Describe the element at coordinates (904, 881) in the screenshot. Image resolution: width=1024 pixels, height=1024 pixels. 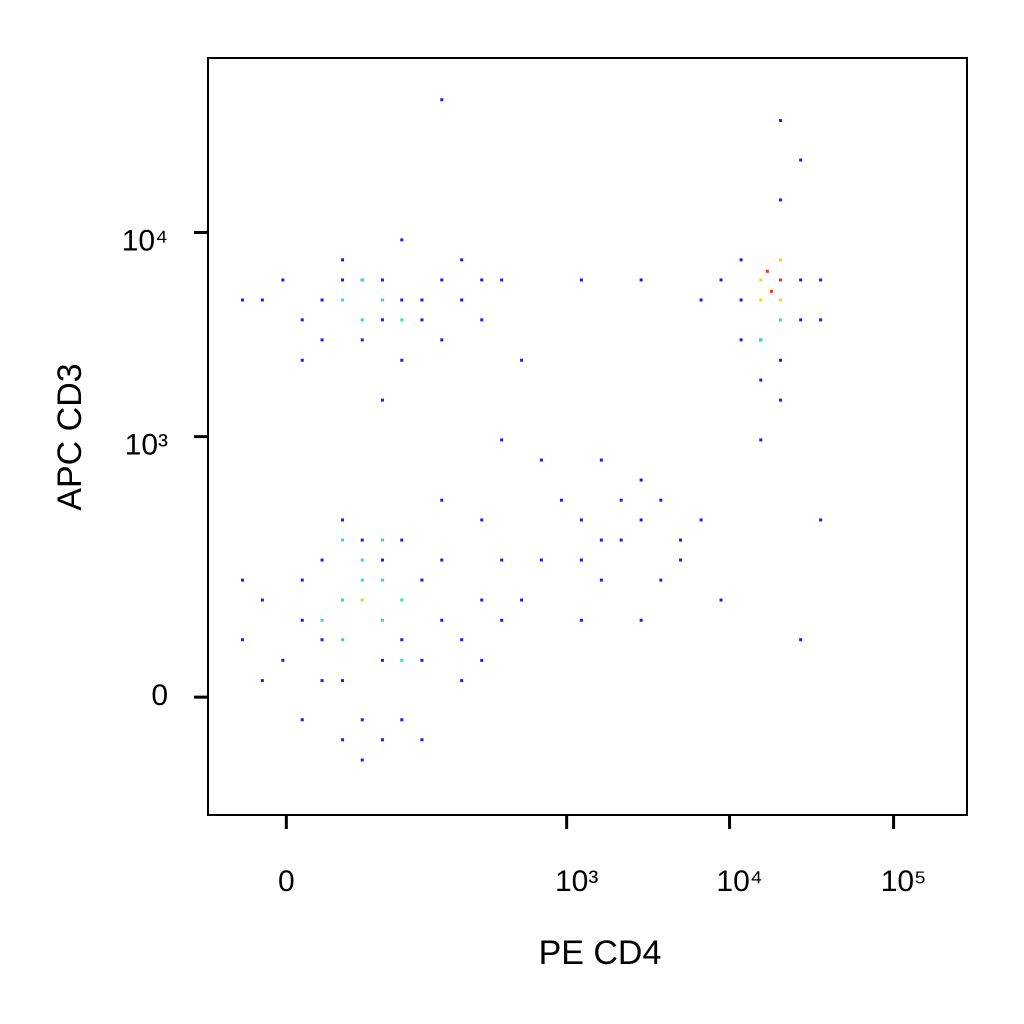
I see `x-tick-label: 10⁵` at that location.